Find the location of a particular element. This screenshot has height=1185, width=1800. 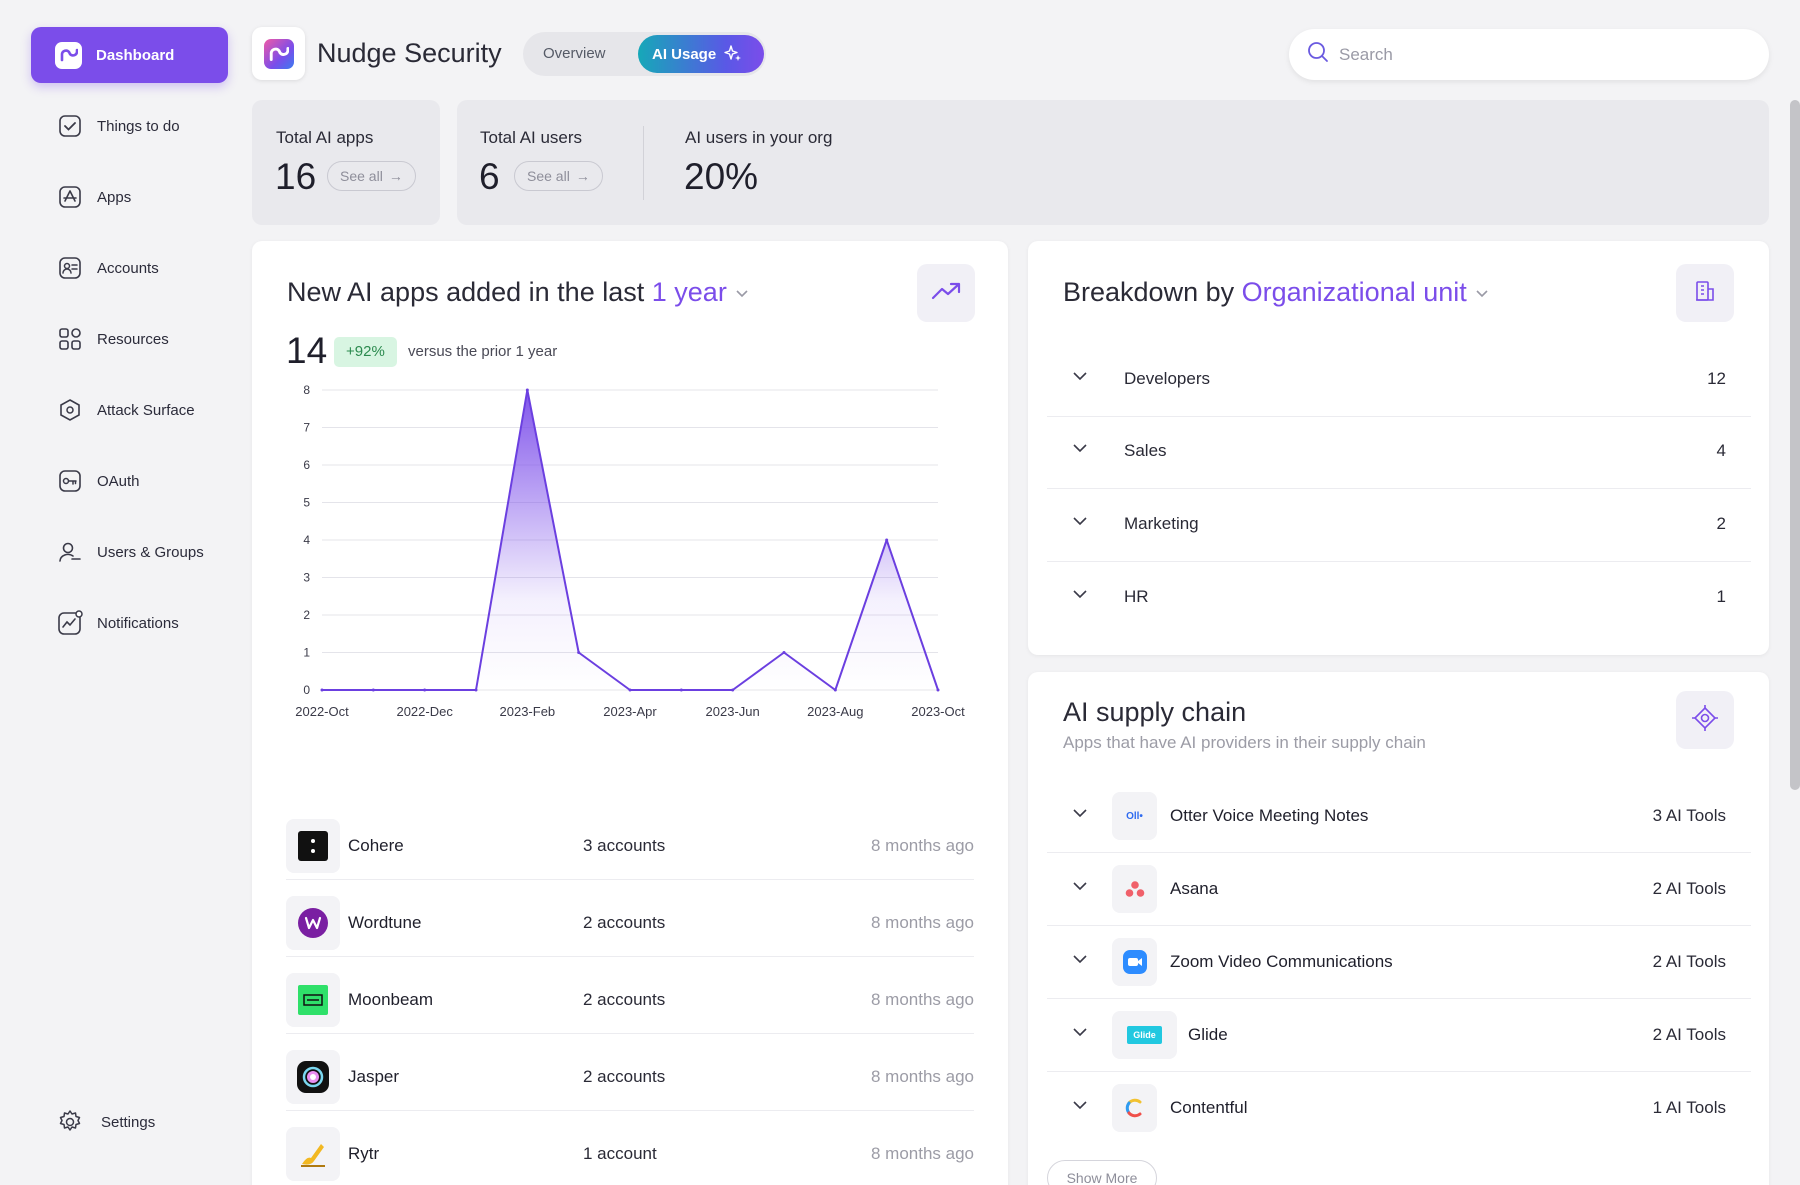

org-unit-button is located at coordinates (1705, 293).